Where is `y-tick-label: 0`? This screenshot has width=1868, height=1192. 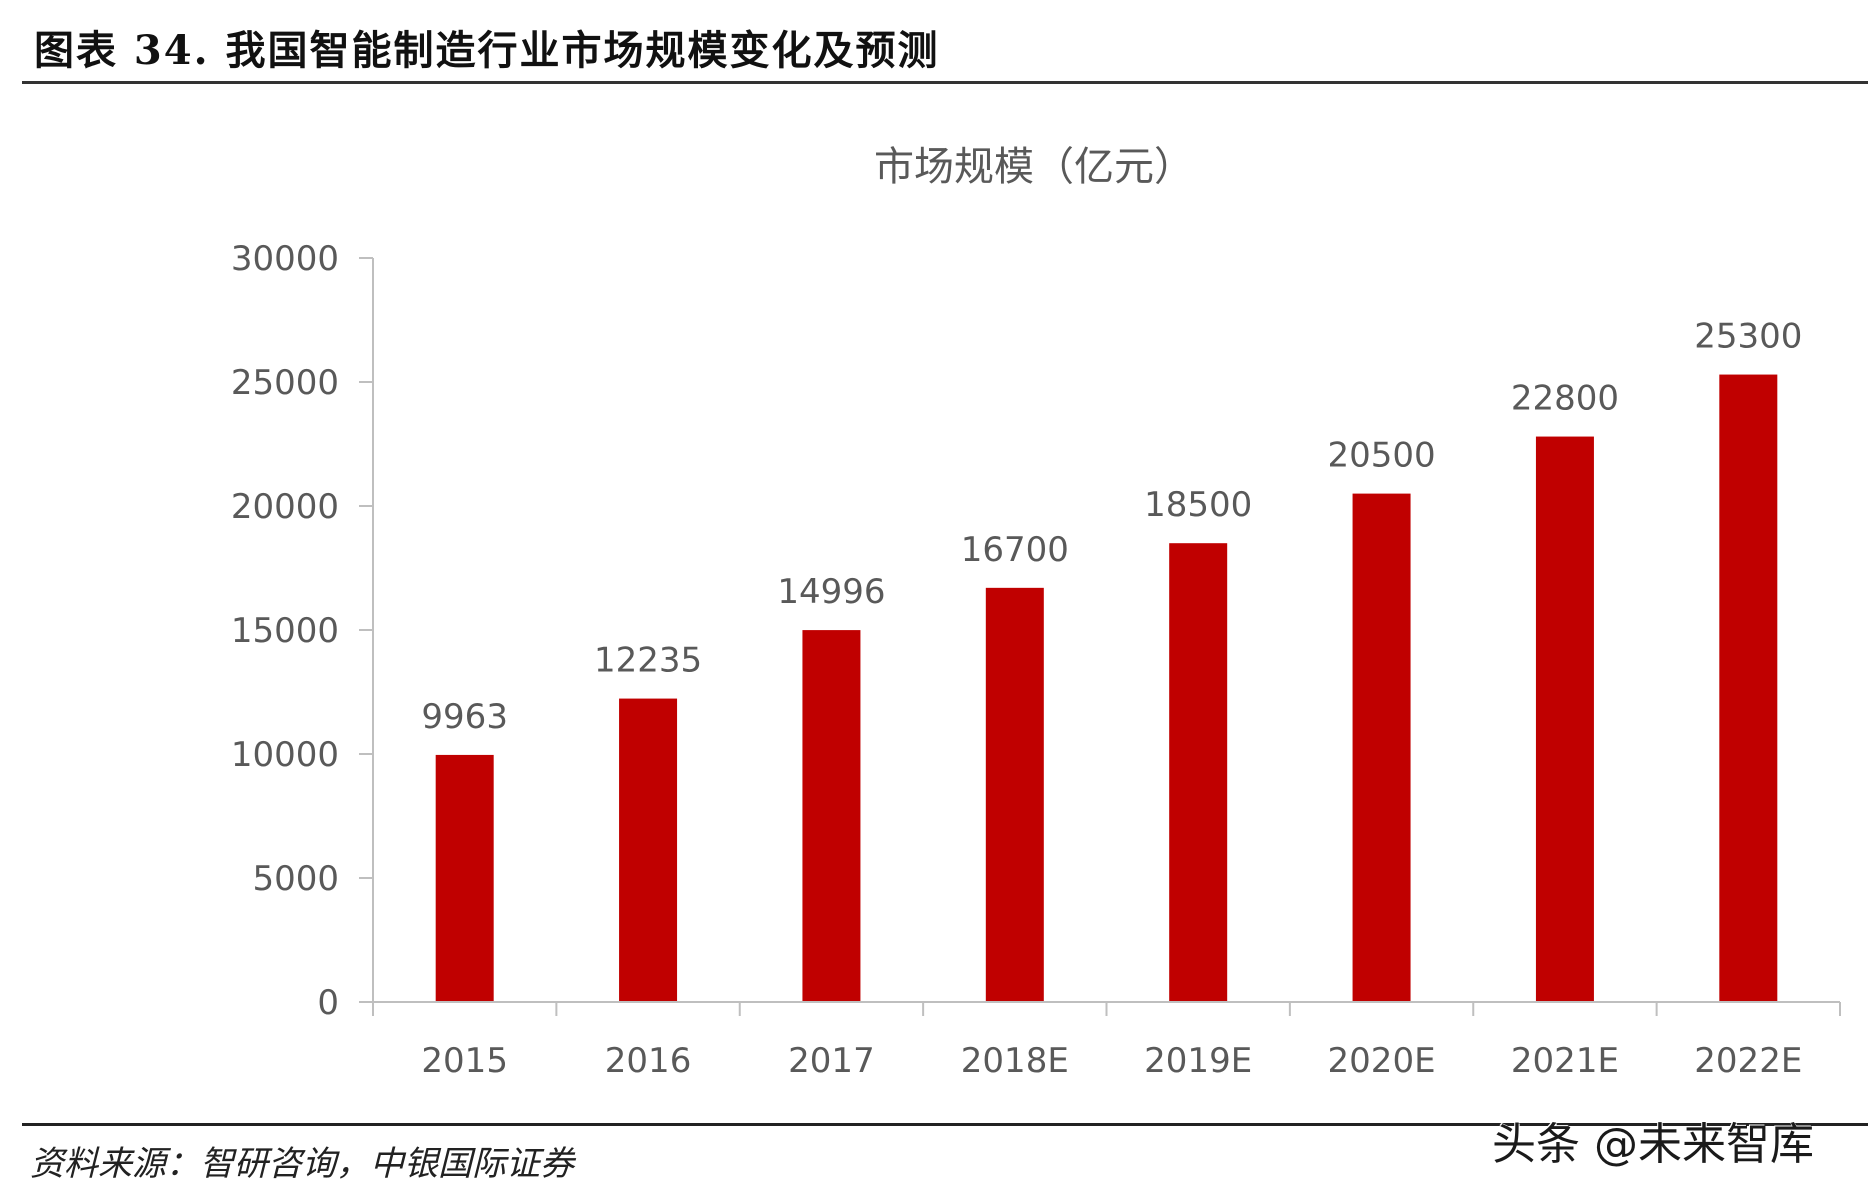 y-tick-label: 0 is located at coordinates (328, 1003).